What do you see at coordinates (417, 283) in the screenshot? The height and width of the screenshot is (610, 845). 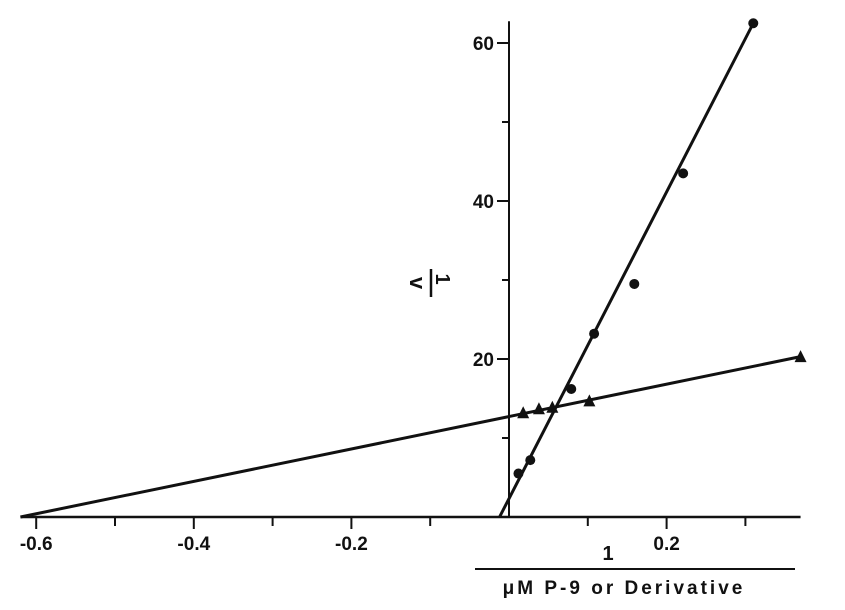 I see `y-axis-label-denominator: v` at bounding box center [417, 283].